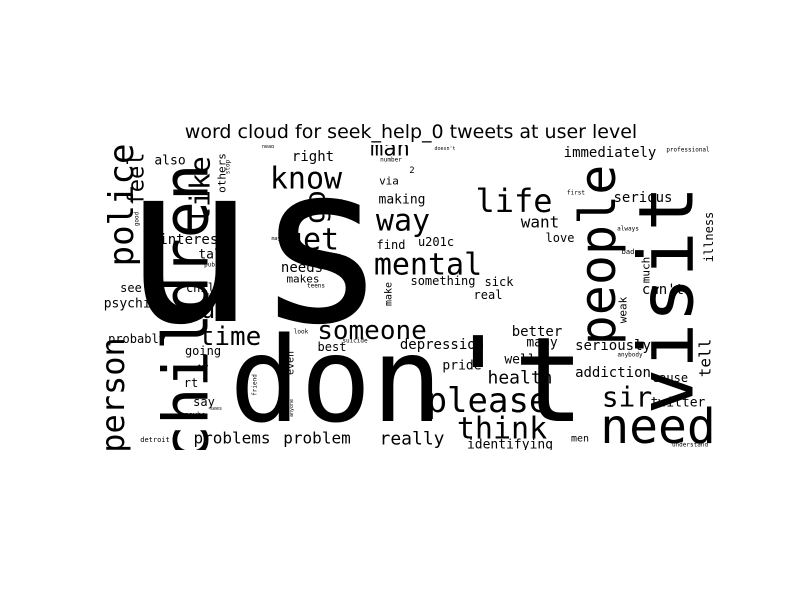  What do you see at coordinates (580, 439) in the screenshot?
I see `word-men: men` at bounding box center [580, 439].